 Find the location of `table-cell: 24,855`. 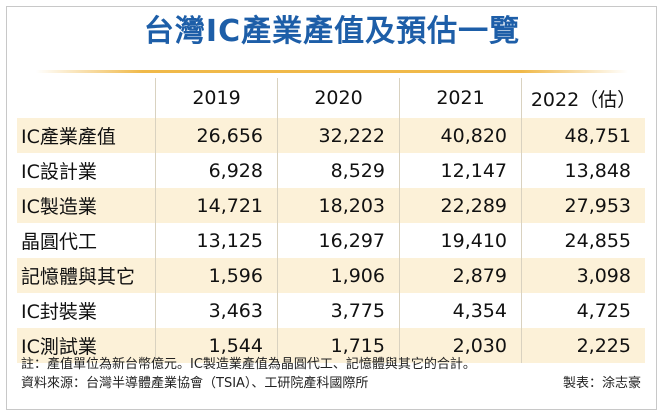

table-cell: 24,855 is located at coordinates (583, 240).